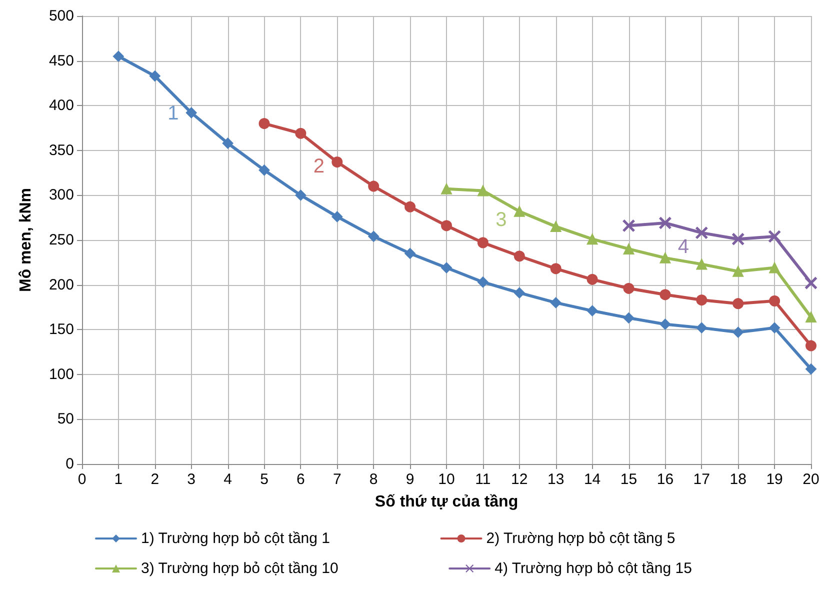 Image resolution: width=823 pixels, height=591 pixels. I want to click on legend-label: 2) Trường hợp bỏ cột tầng 5, so click(581, 538).